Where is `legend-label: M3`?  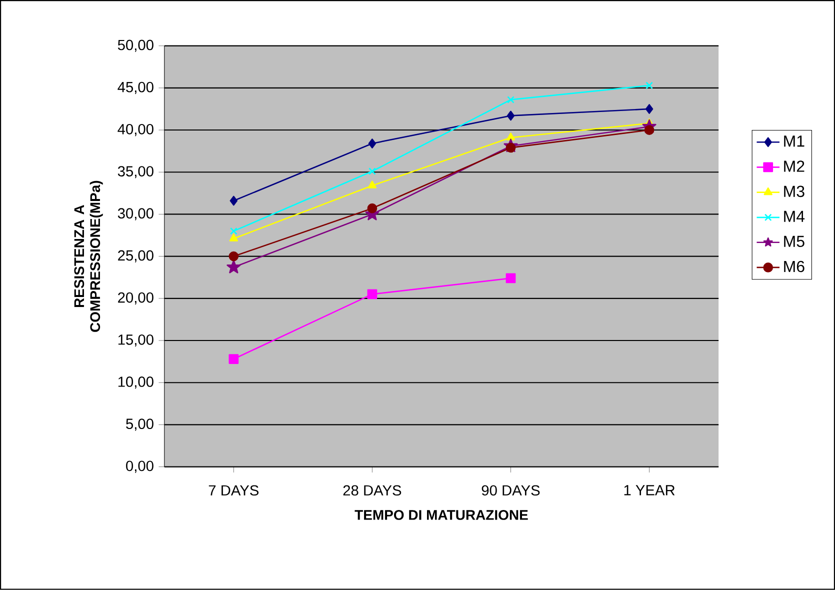
legend-label: M3 is located at coordinates (794, 192).